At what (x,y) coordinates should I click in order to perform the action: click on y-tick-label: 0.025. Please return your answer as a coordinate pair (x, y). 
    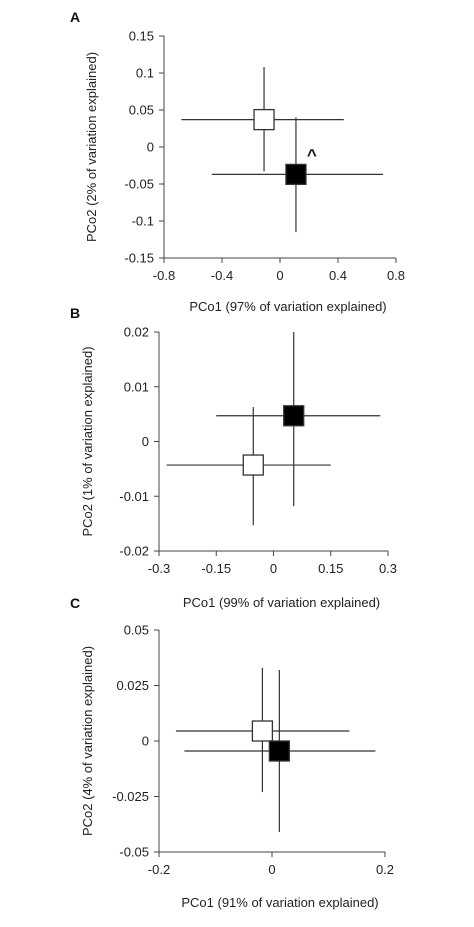
    Looking at the image, I should click on (132, 685).